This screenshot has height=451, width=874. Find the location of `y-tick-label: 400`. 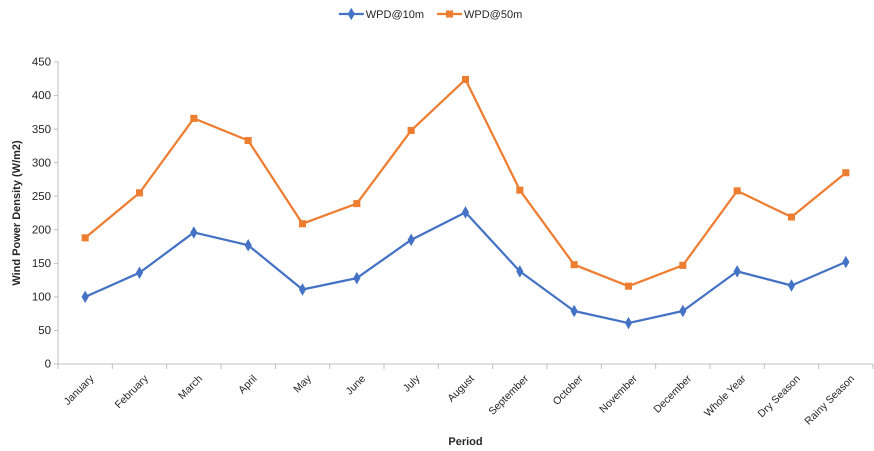

y-tick-label: 400 is located at coordinates (41, 96).